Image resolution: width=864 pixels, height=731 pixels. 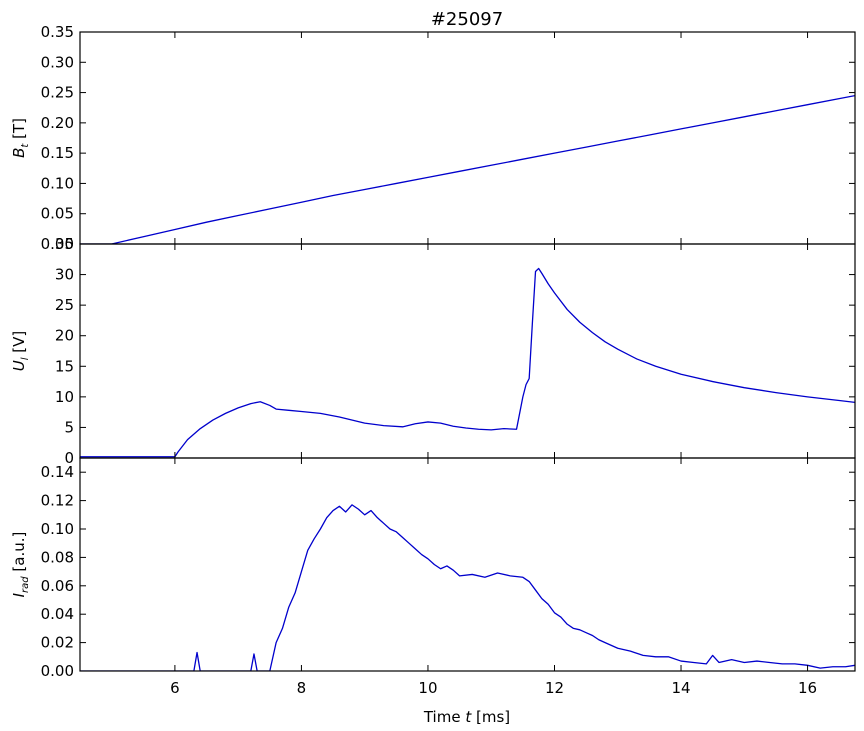 I want to click on y-axis-label-unit: [a.u.], so click(x=19, y=554).